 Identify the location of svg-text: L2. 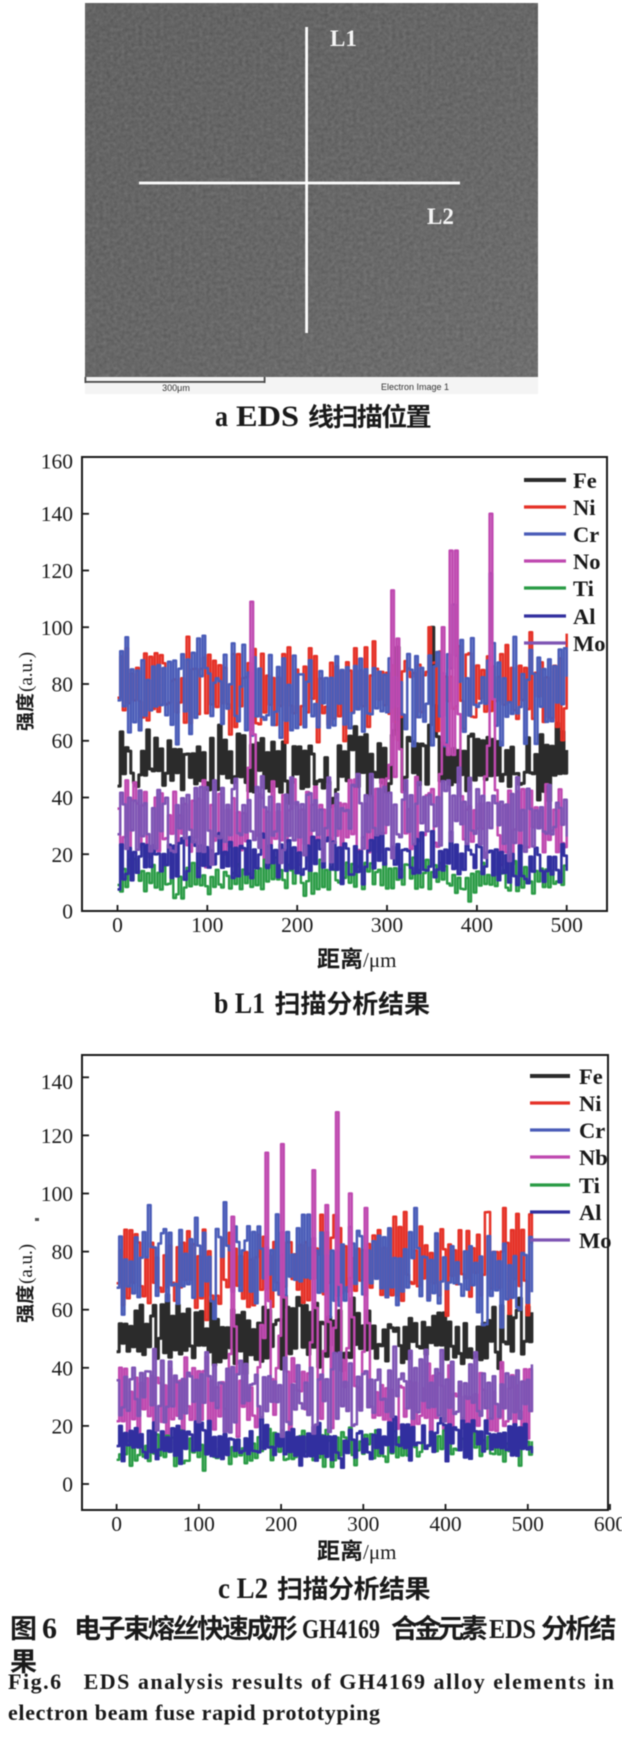
(440, 216).